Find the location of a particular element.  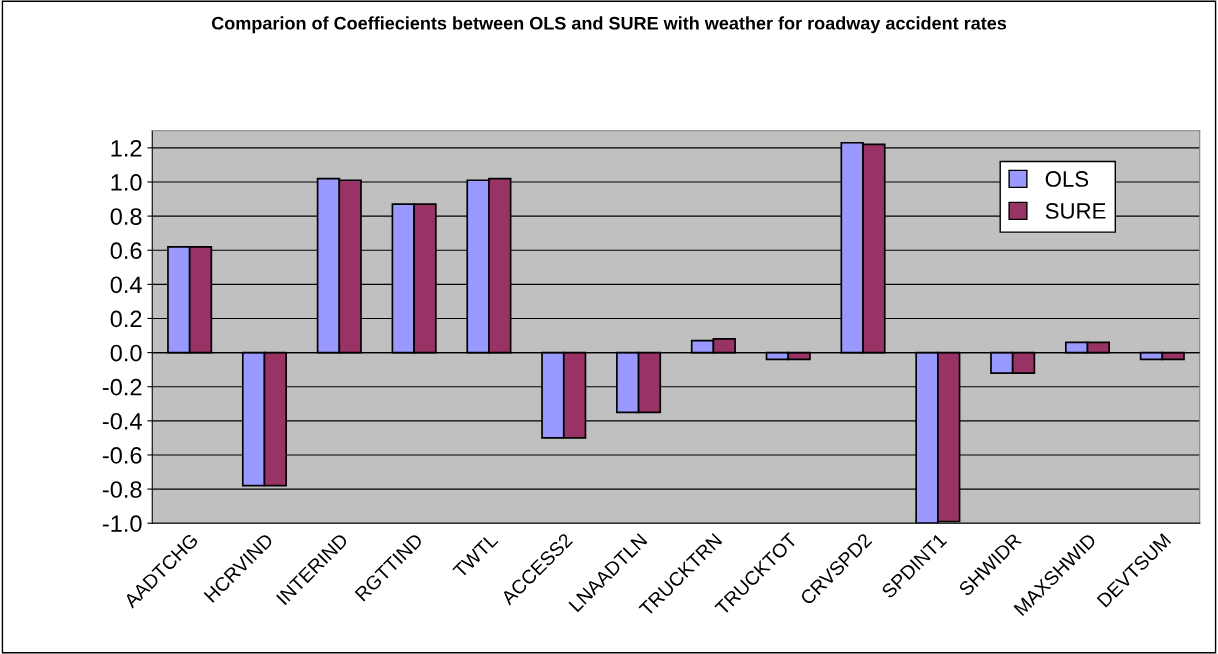

y-tick-label: 1.0 is located at coordinates (126, 182).